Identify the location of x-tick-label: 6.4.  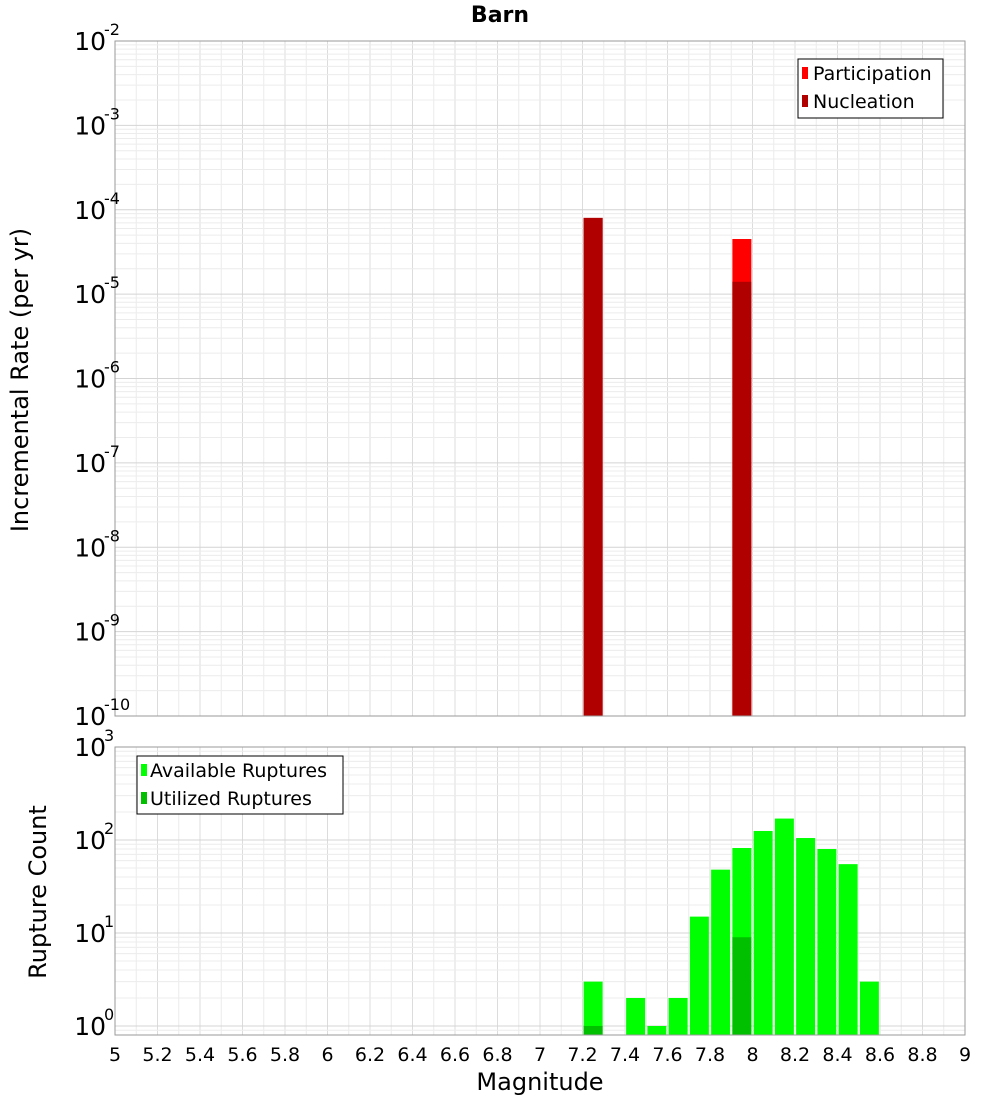
(412, 1055).